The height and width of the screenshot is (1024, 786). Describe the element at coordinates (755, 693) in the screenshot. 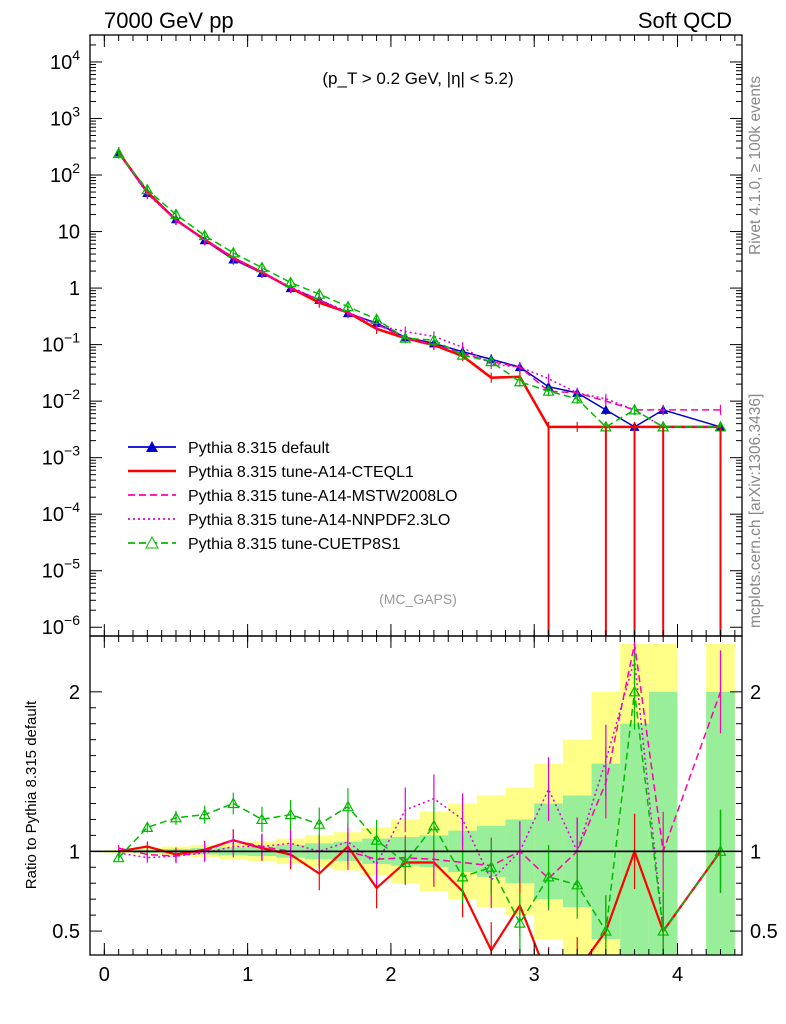

I see `ratio-y-label-right: 2` at that location.